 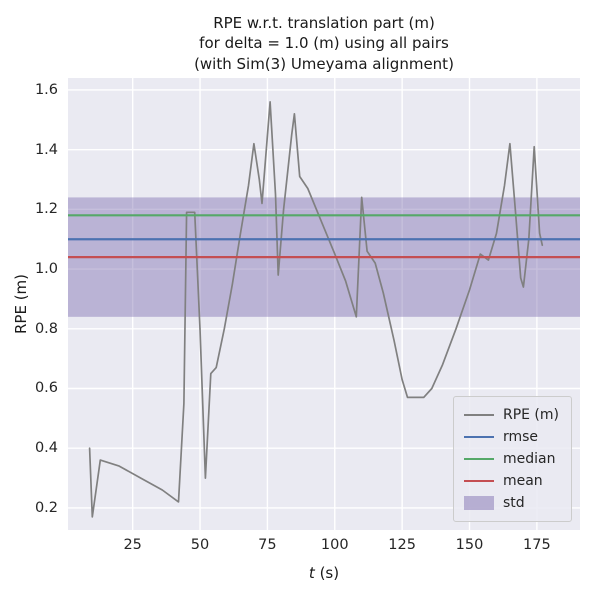 I want to click on legend-item-median: median, so click(x=511, y=459).